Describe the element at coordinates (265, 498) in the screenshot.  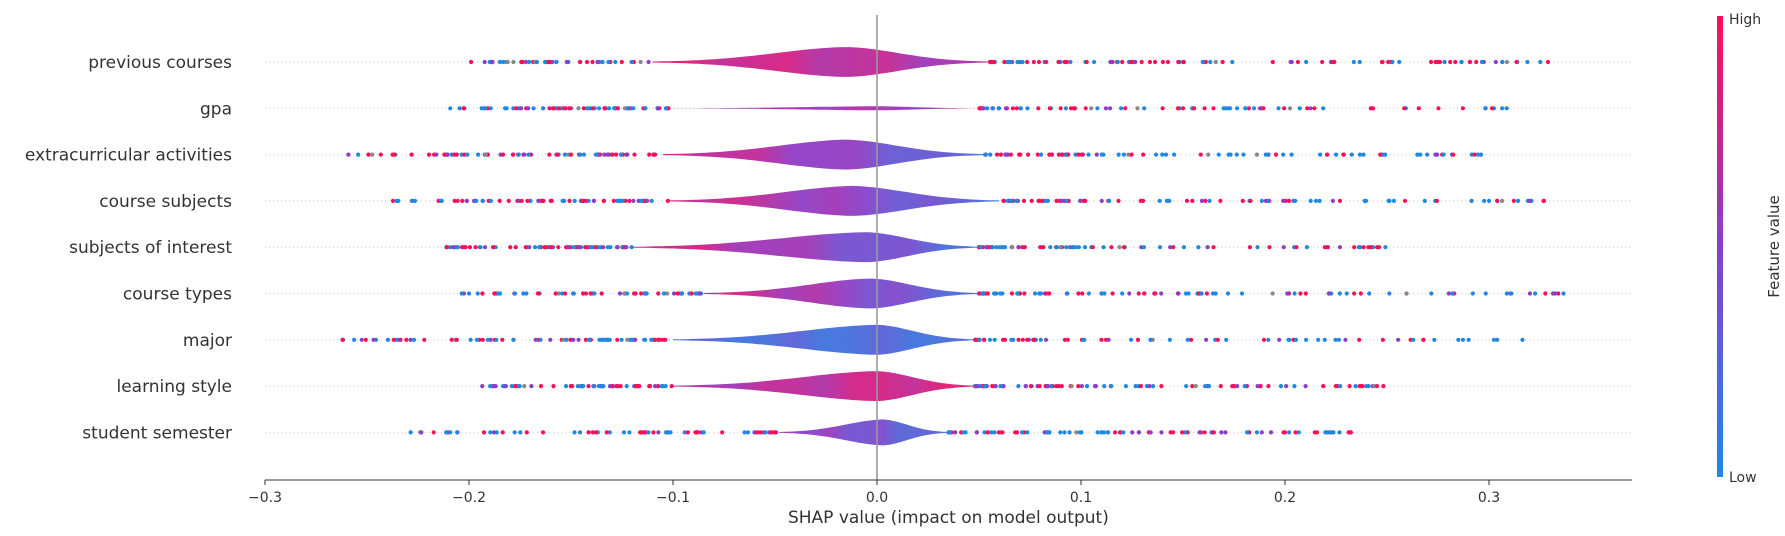
I see `x-tick-label: −0.3` at that location.